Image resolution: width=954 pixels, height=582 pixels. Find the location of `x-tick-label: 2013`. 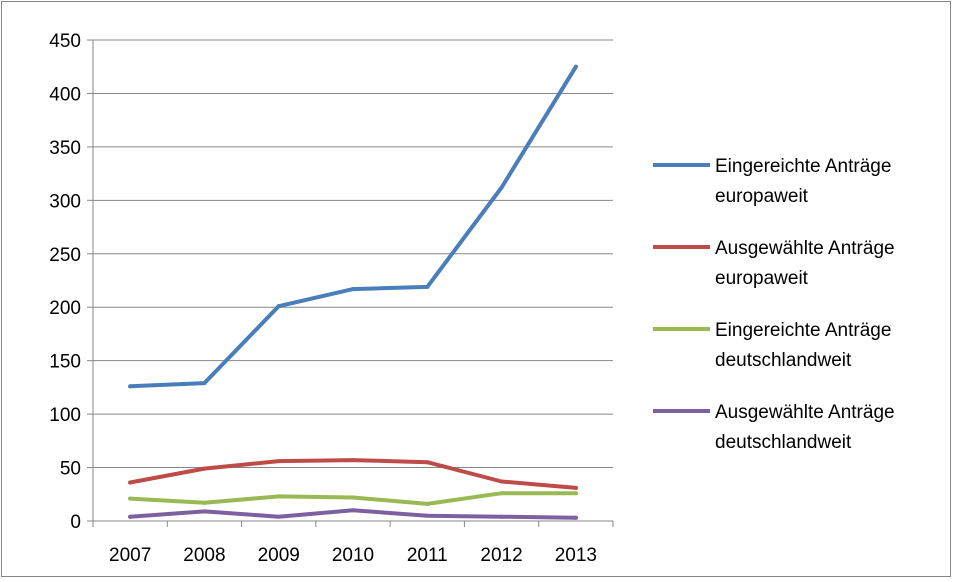

x-tick-label: 2013 is located at coordinates (576, 555).